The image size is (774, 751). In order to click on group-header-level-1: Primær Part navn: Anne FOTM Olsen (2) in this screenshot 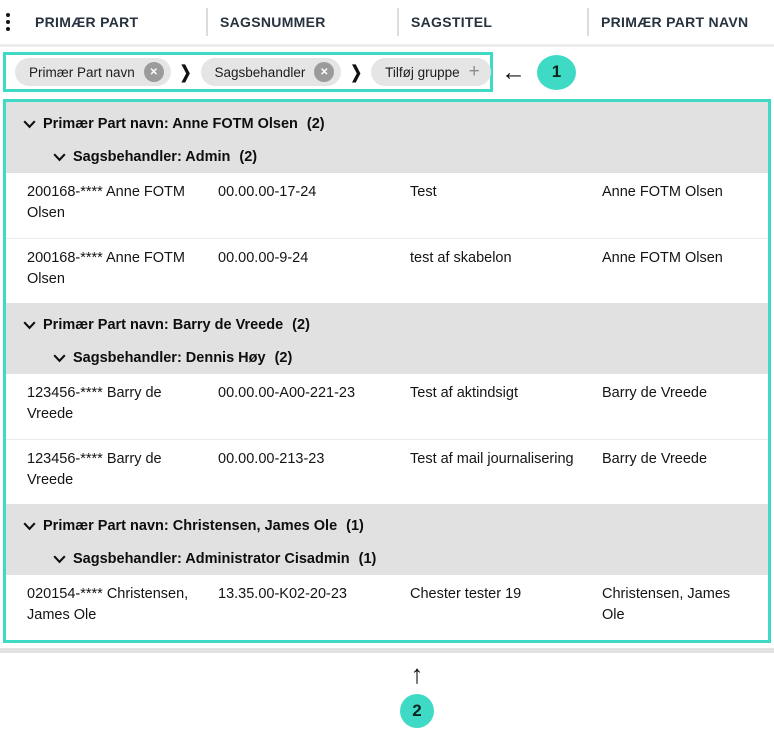, I will do `click(387, 124)`.